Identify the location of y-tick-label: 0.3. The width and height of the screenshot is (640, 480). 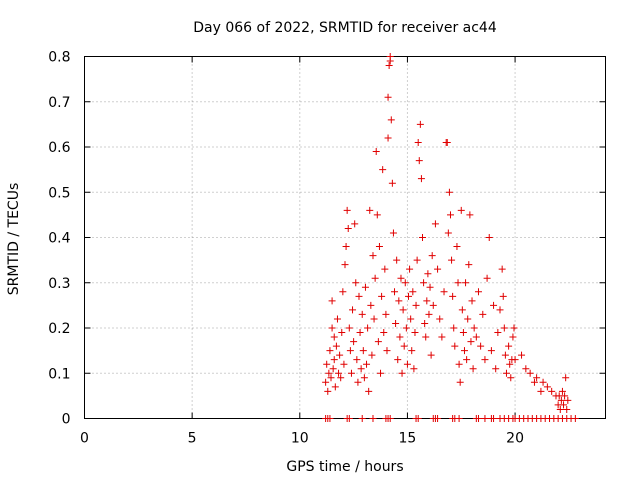
(59, 284).